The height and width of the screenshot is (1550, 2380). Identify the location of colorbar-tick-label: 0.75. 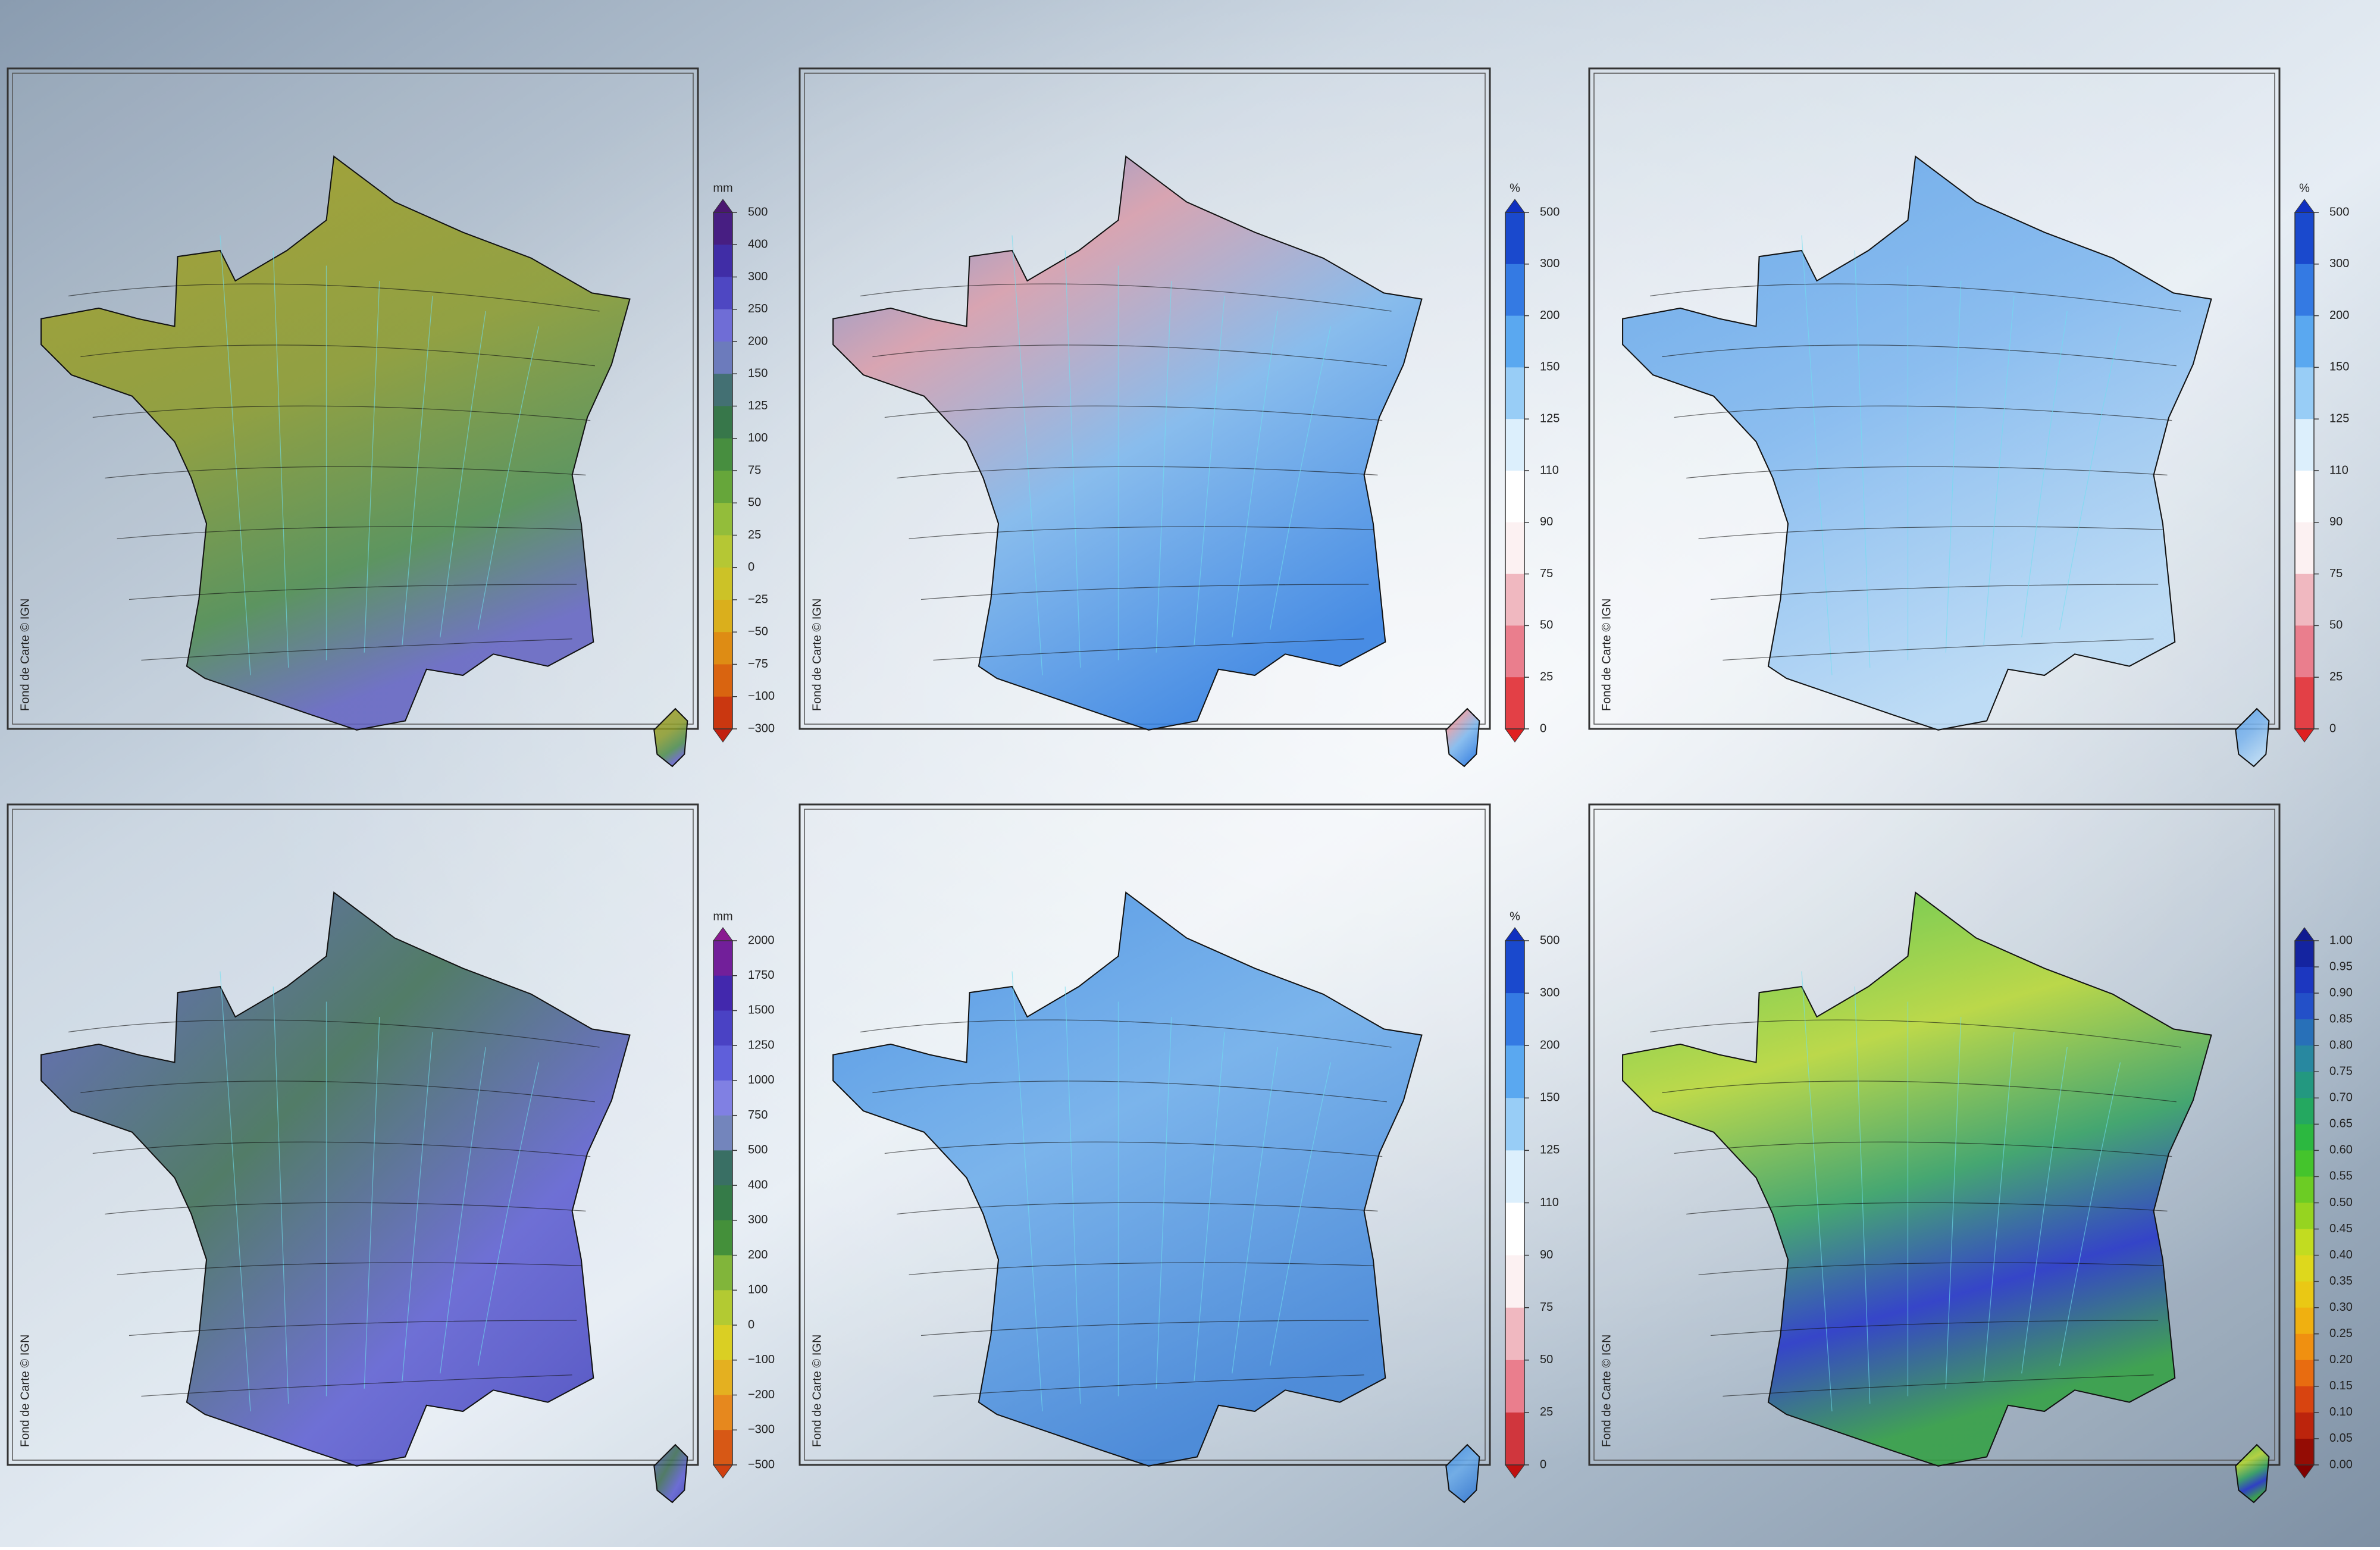
(2341, 1071).